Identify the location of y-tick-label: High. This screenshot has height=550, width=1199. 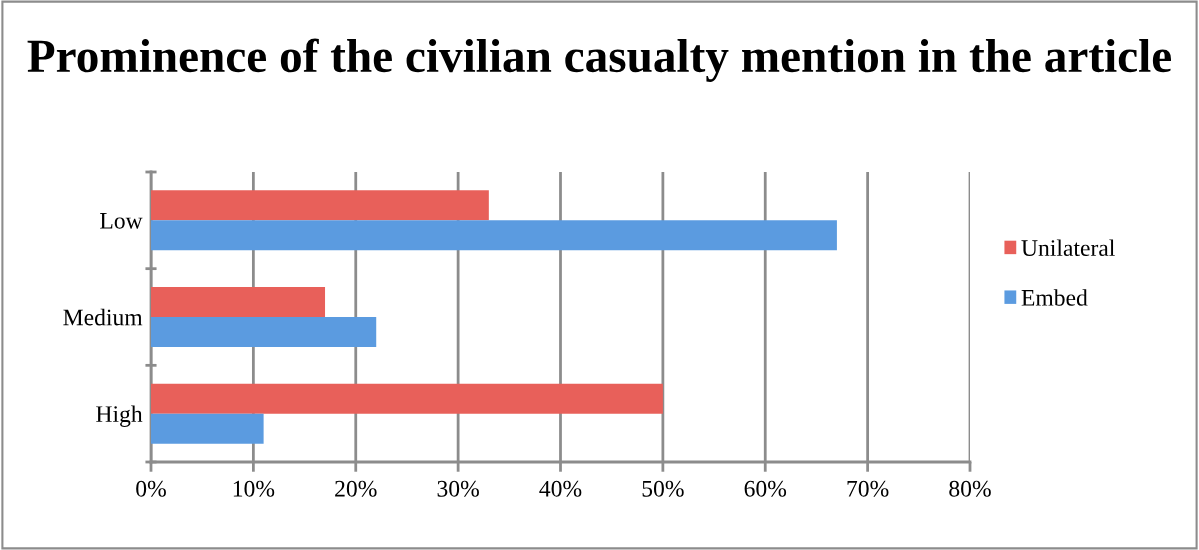
(119, 416).